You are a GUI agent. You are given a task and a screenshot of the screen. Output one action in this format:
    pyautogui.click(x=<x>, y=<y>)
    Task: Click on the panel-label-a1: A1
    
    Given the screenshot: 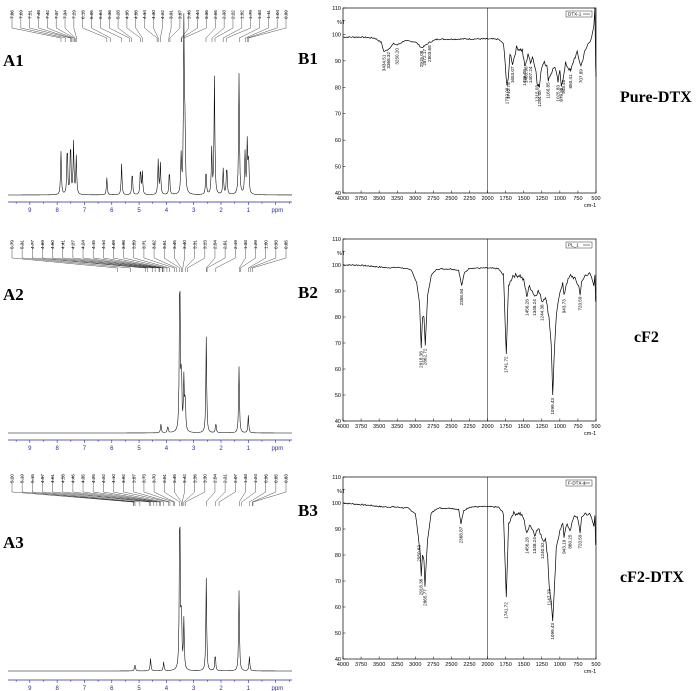 What is the action you would take?
    pyautogui.click(x=13, y=60)
    